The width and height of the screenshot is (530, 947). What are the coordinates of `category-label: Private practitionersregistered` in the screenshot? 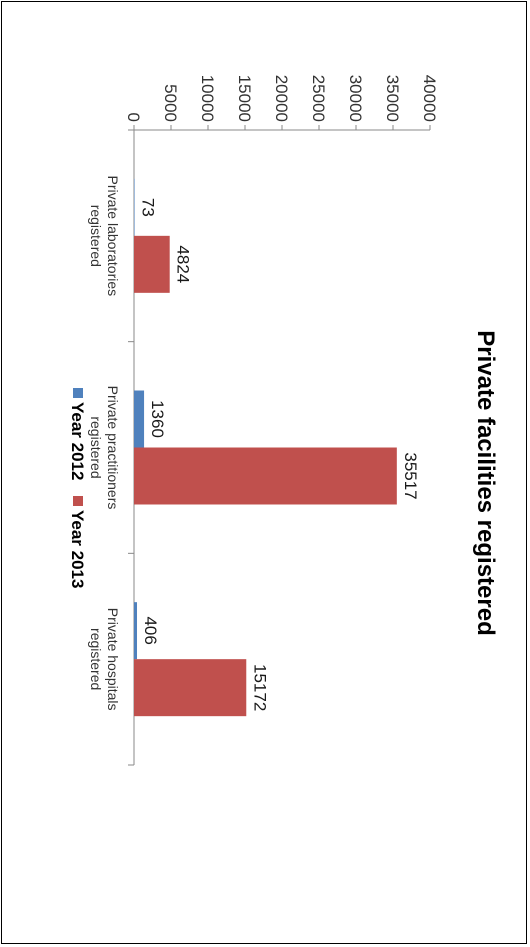 It's located at (104, 448).